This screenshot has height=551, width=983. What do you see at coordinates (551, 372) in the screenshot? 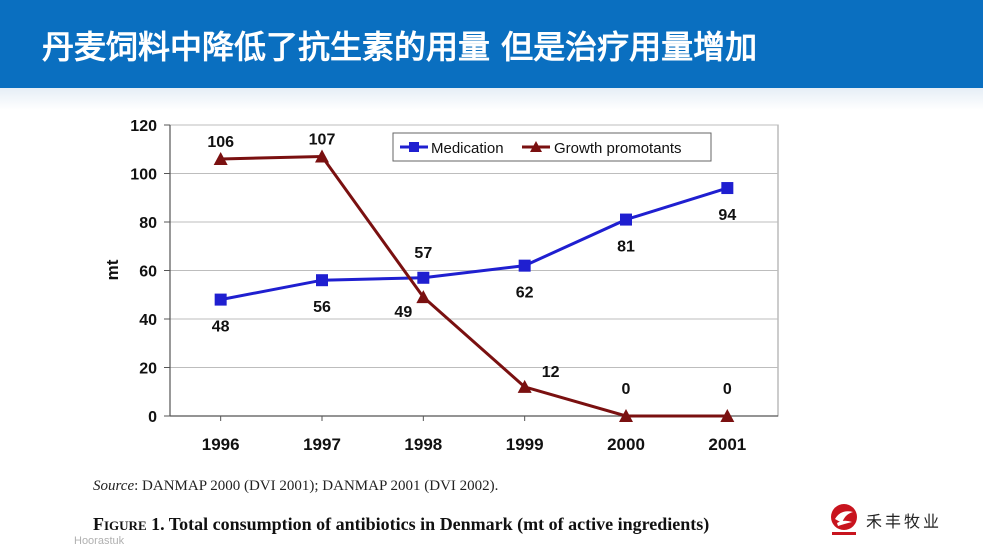
I see `data-label: 12` at bounding box center [551, 372].